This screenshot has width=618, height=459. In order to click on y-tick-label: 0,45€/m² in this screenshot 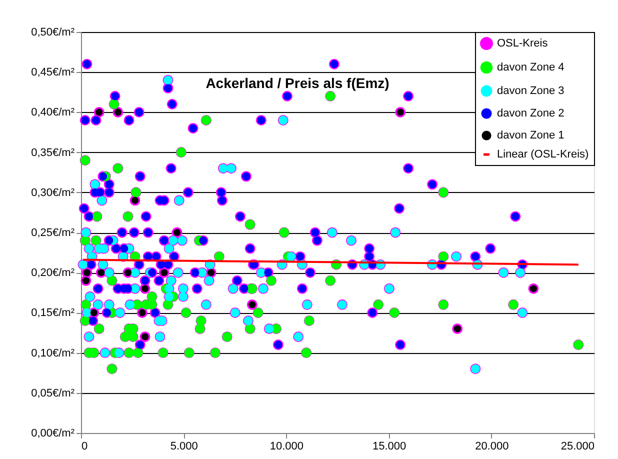, I will do `click(53, 72)`.